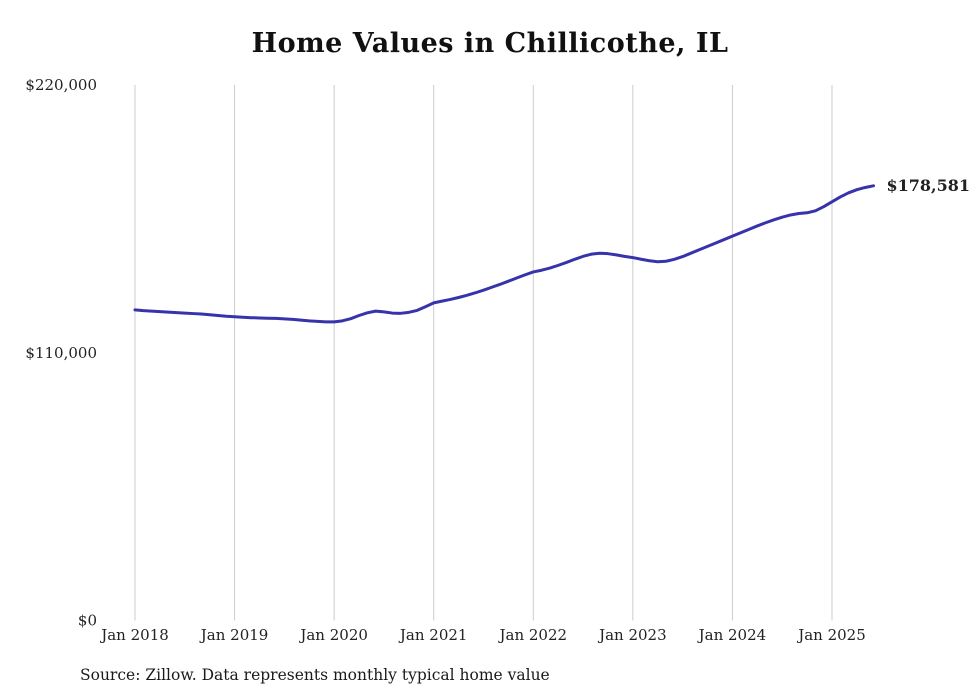 The height and width of the screenshot is (699, 980). Describe the element at coordinates (928, 185) in the screenshot. I see `current-value-label: $178,581` at that location.